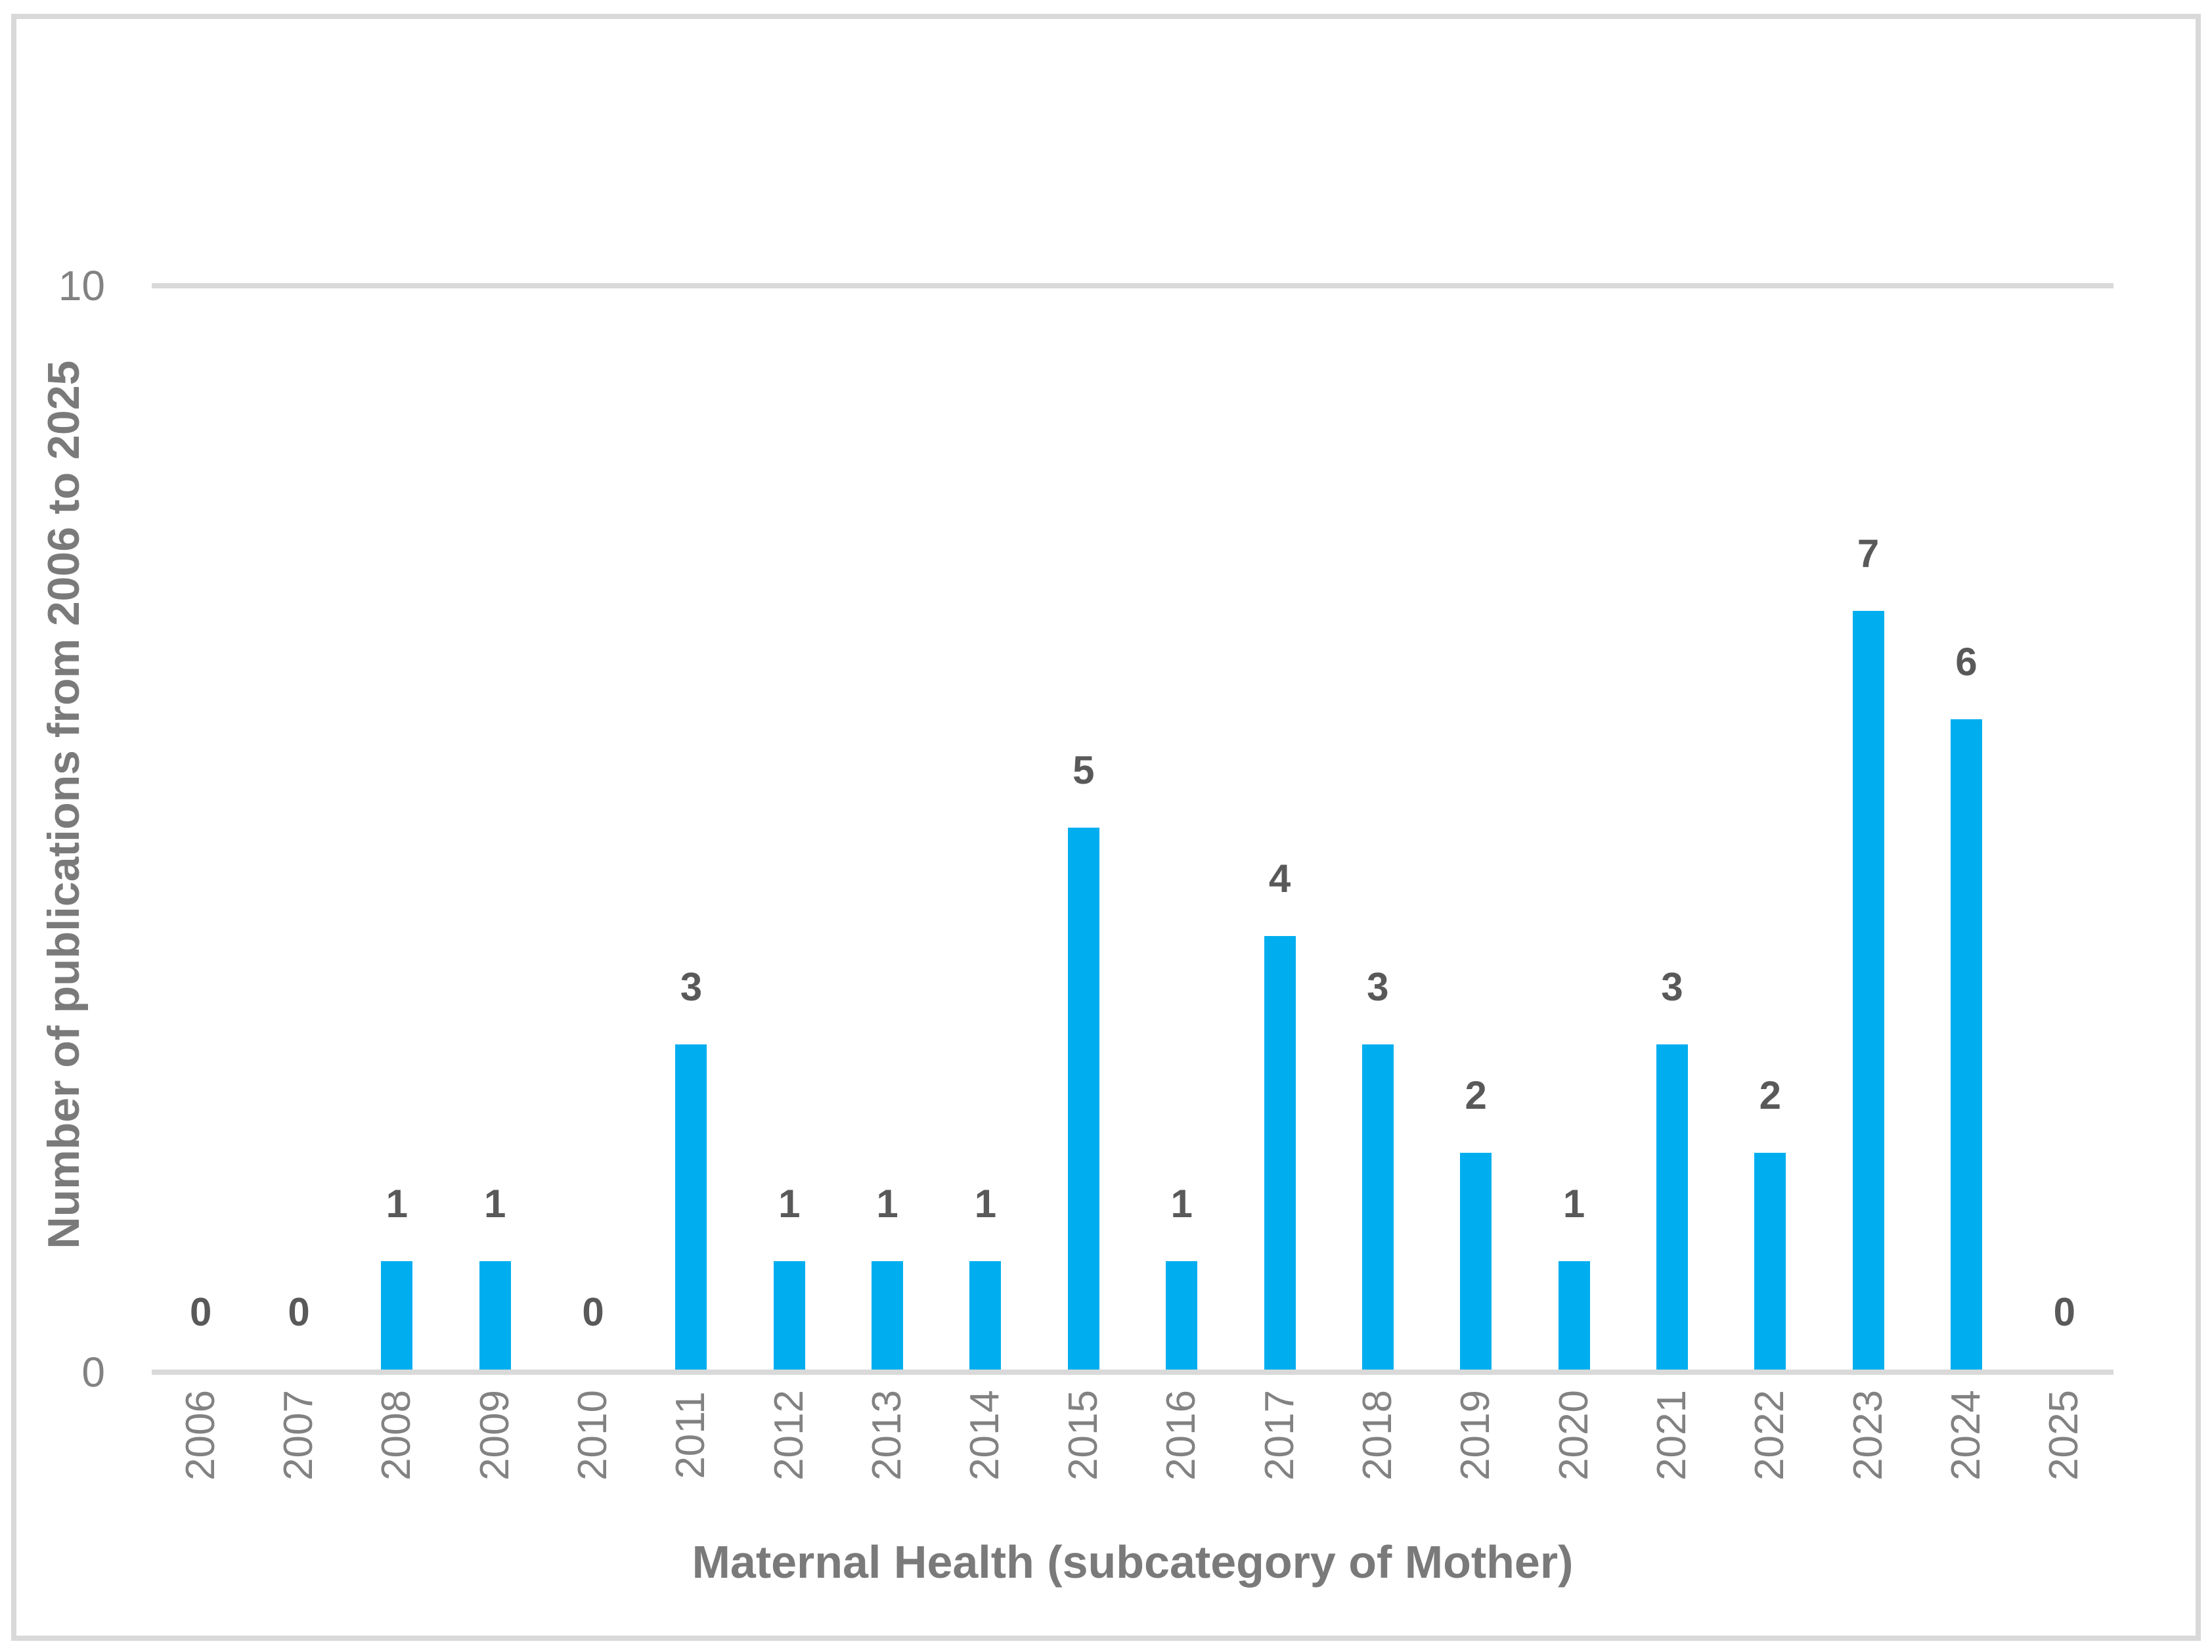 Image resolution: width=2212 pixels, height=1652 pixels. I want to click on x-axis-tick-2022: 2022, so click(1770, 1436).